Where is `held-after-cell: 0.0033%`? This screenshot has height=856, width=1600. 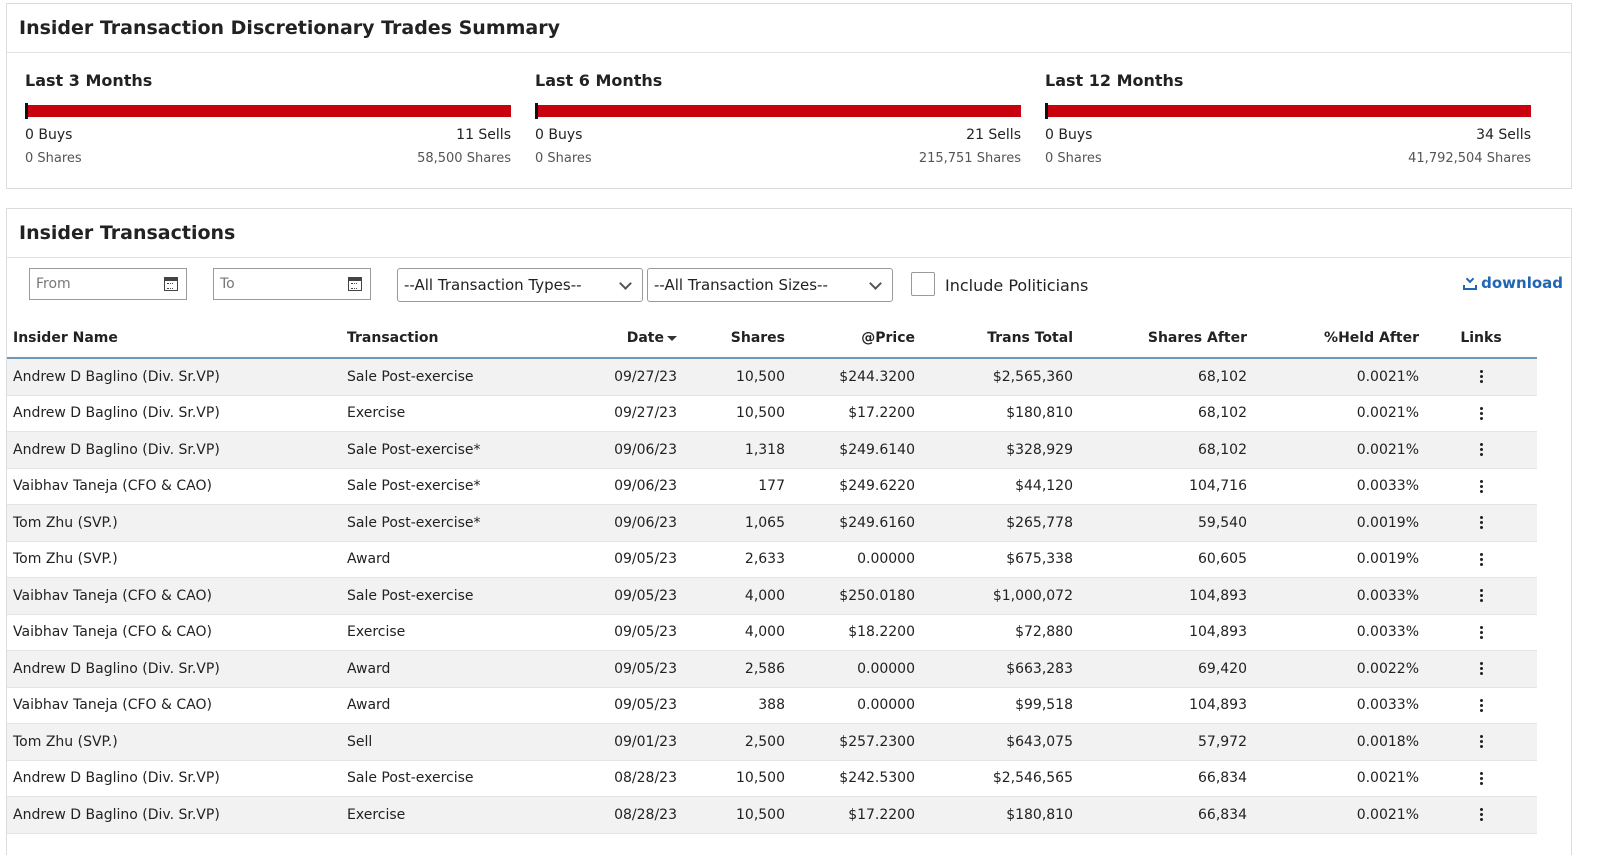 held-after-cell: 0.0033% is located at coordinates (1339, 596).